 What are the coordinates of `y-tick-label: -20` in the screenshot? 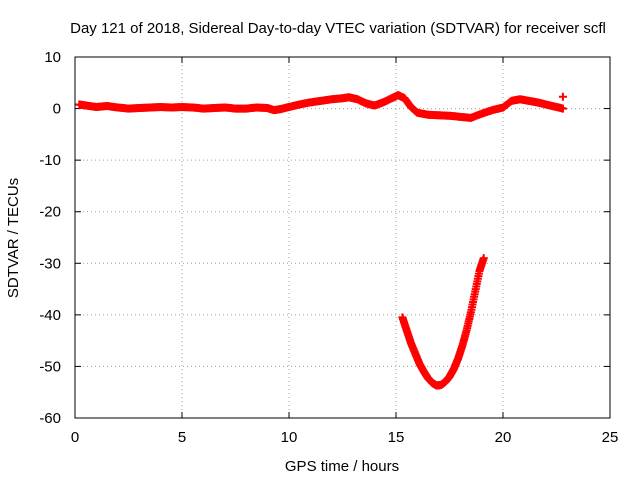 It's located at (50, 212).